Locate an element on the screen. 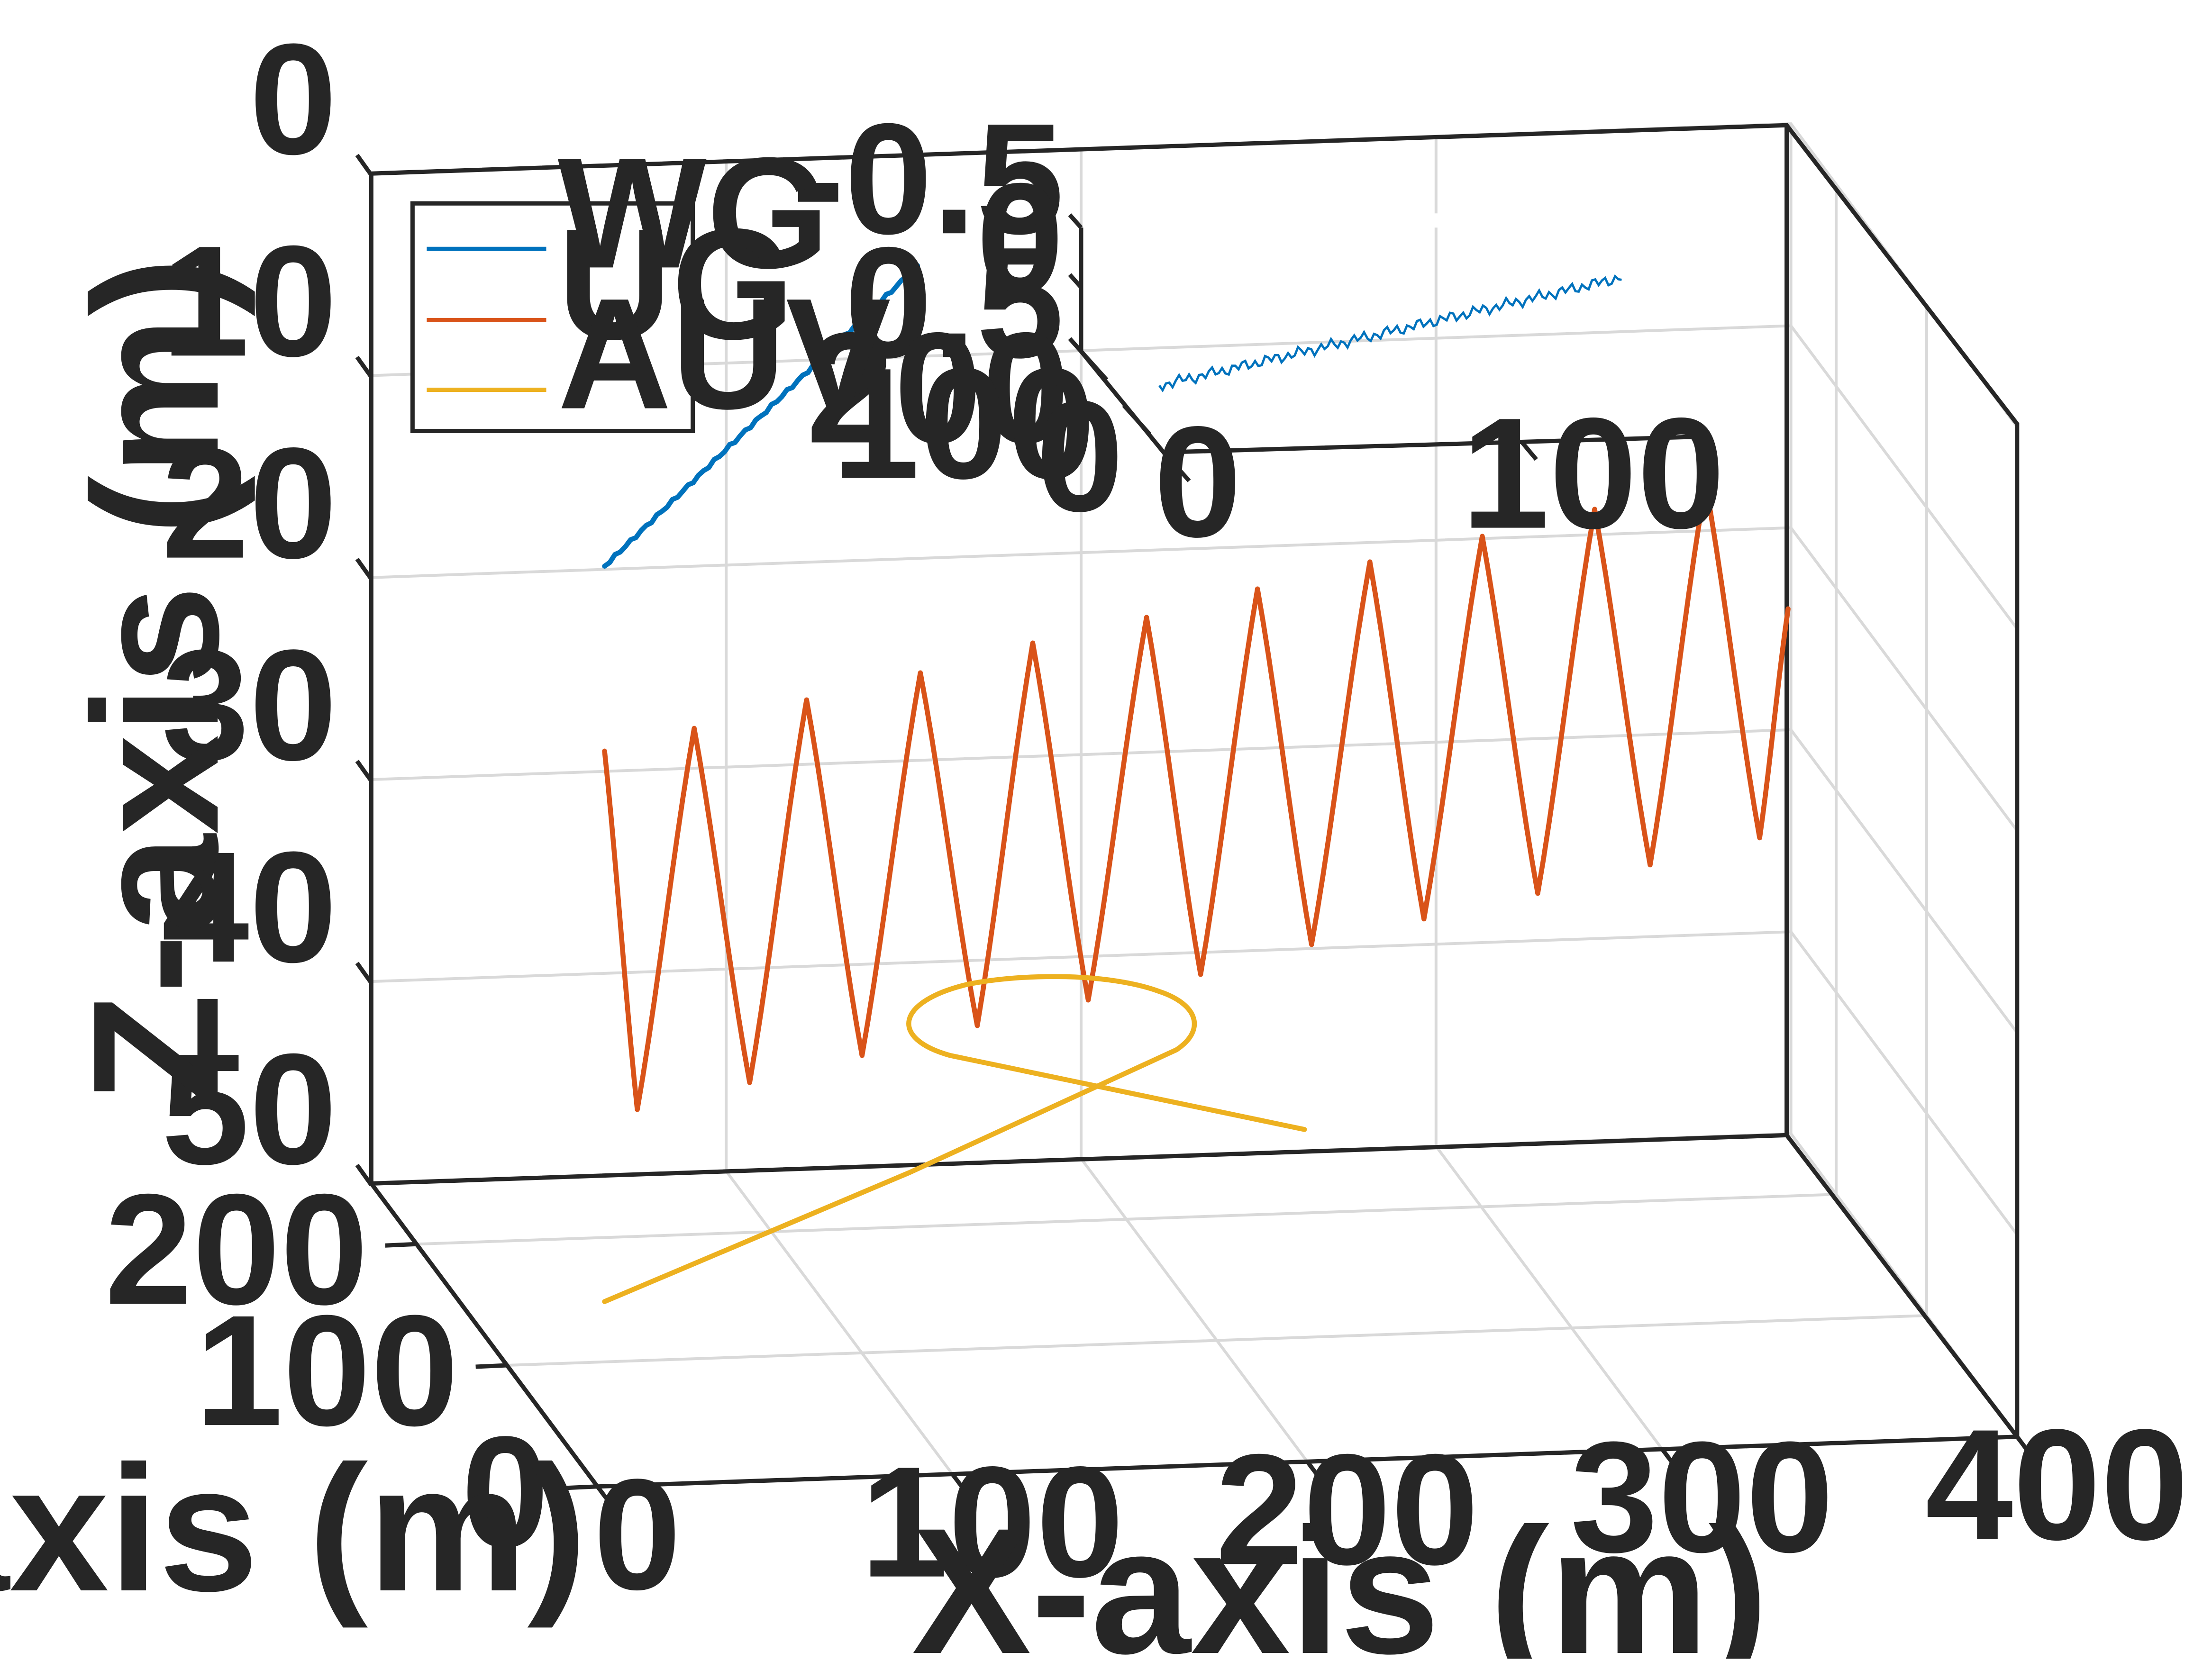 This screenshot has height=1661, width=2212. y-tick-label: 0 is located at coordinates (505, 1492).